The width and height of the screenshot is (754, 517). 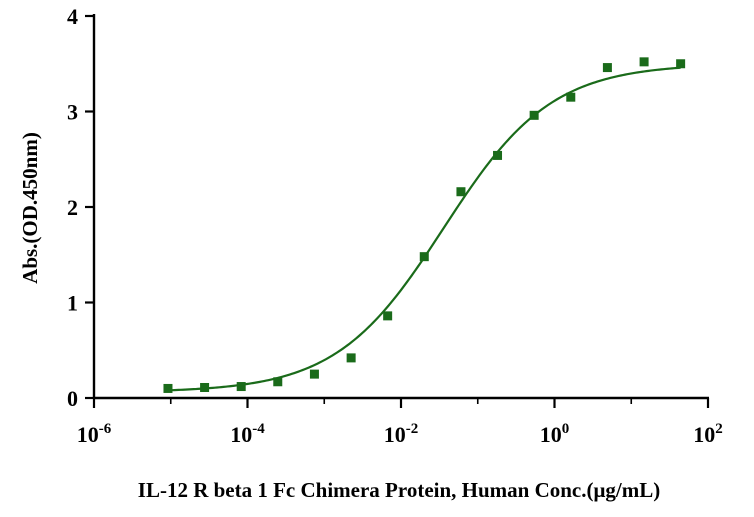 I want to click on y-tick-label: 0, so click(x=72, y=398).